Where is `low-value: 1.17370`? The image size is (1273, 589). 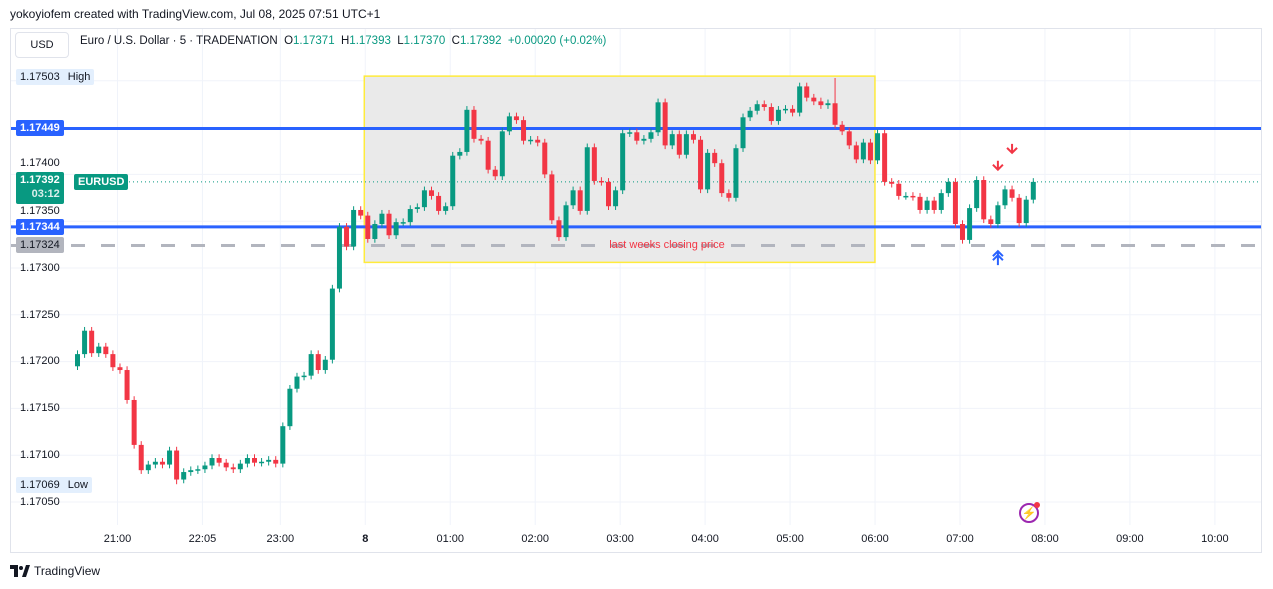 low-value: 1.17370 is located at coordinates (424, 41).